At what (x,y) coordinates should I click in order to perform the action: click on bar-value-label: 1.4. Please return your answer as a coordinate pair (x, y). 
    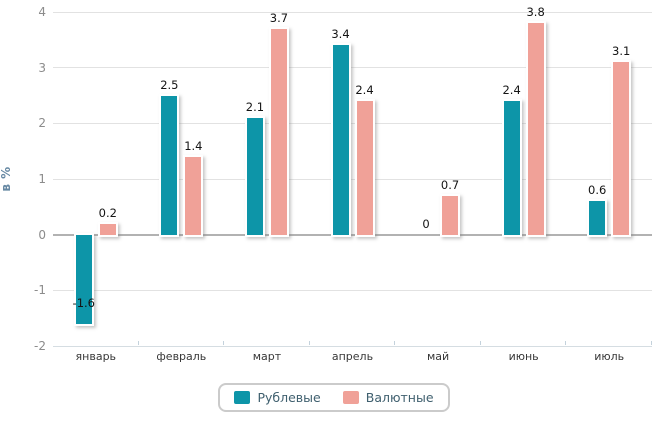
    Looking at the image, I should click on (193, 145).